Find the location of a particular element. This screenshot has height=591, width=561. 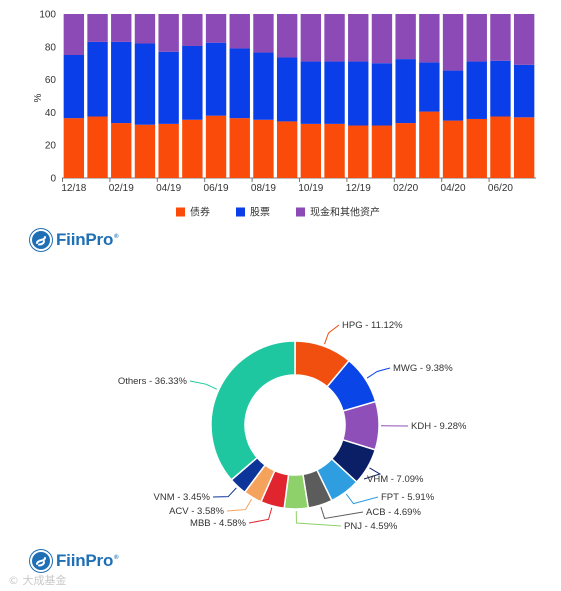

slice-label: MWG - 9.38% is located at coordinates (423, 368).